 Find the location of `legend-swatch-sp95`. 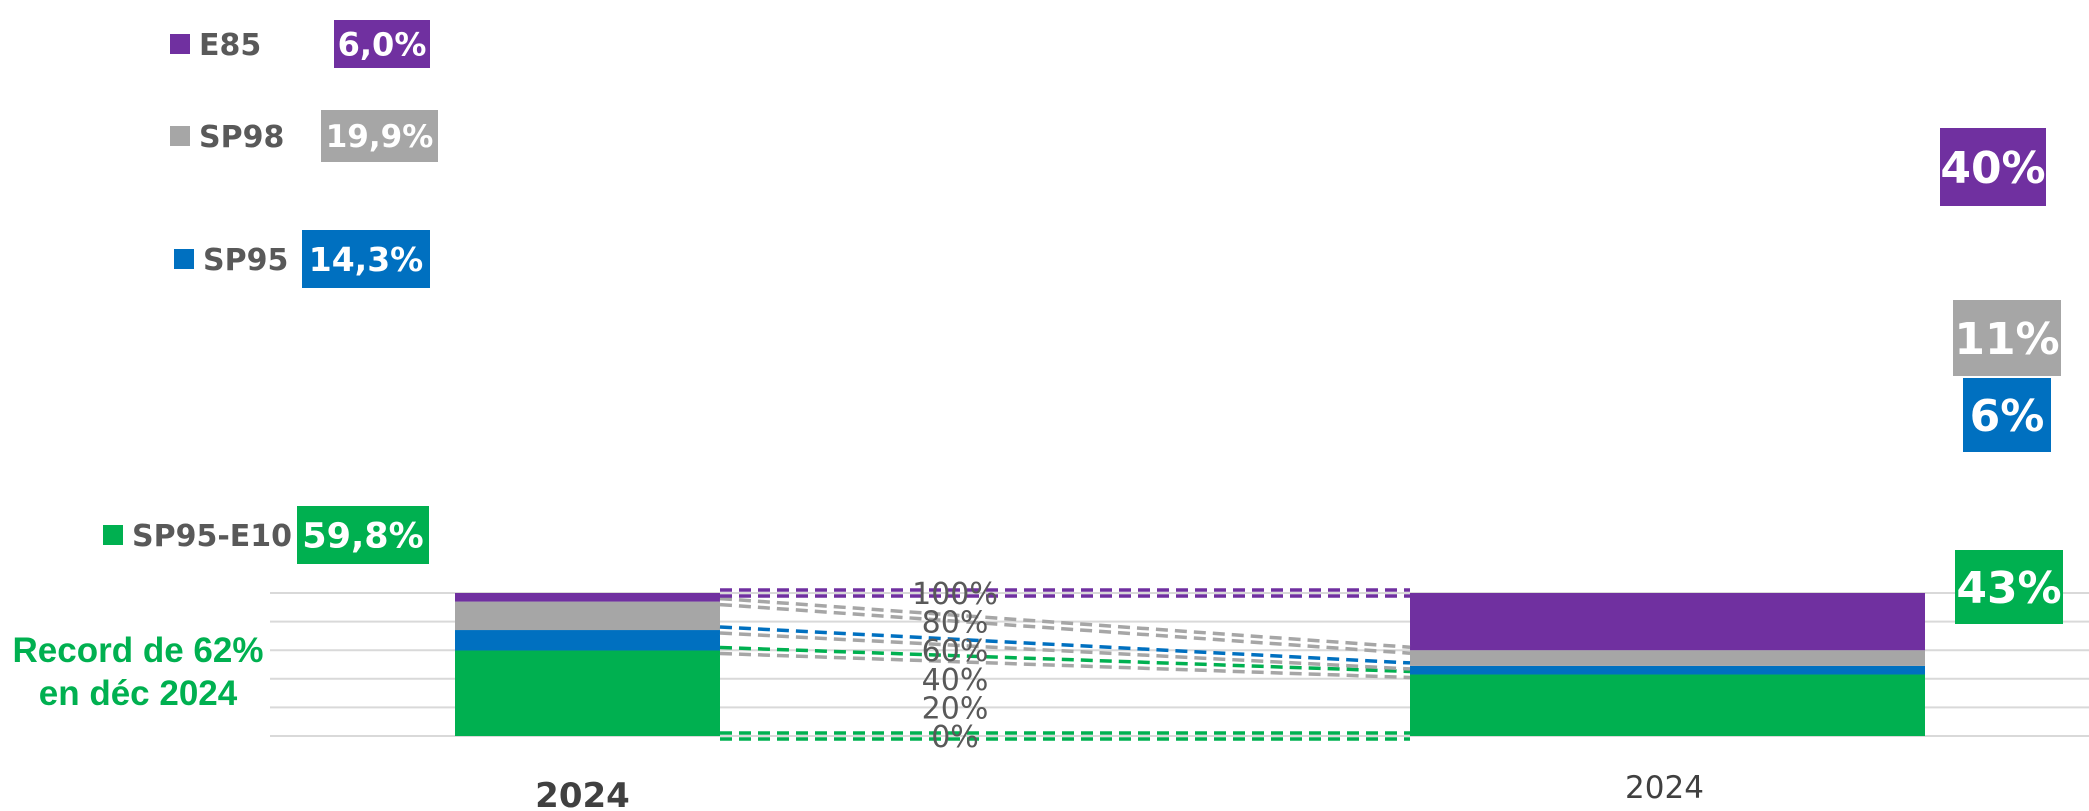

legend-swatch-sp95 is located at coordinates (184, 259).